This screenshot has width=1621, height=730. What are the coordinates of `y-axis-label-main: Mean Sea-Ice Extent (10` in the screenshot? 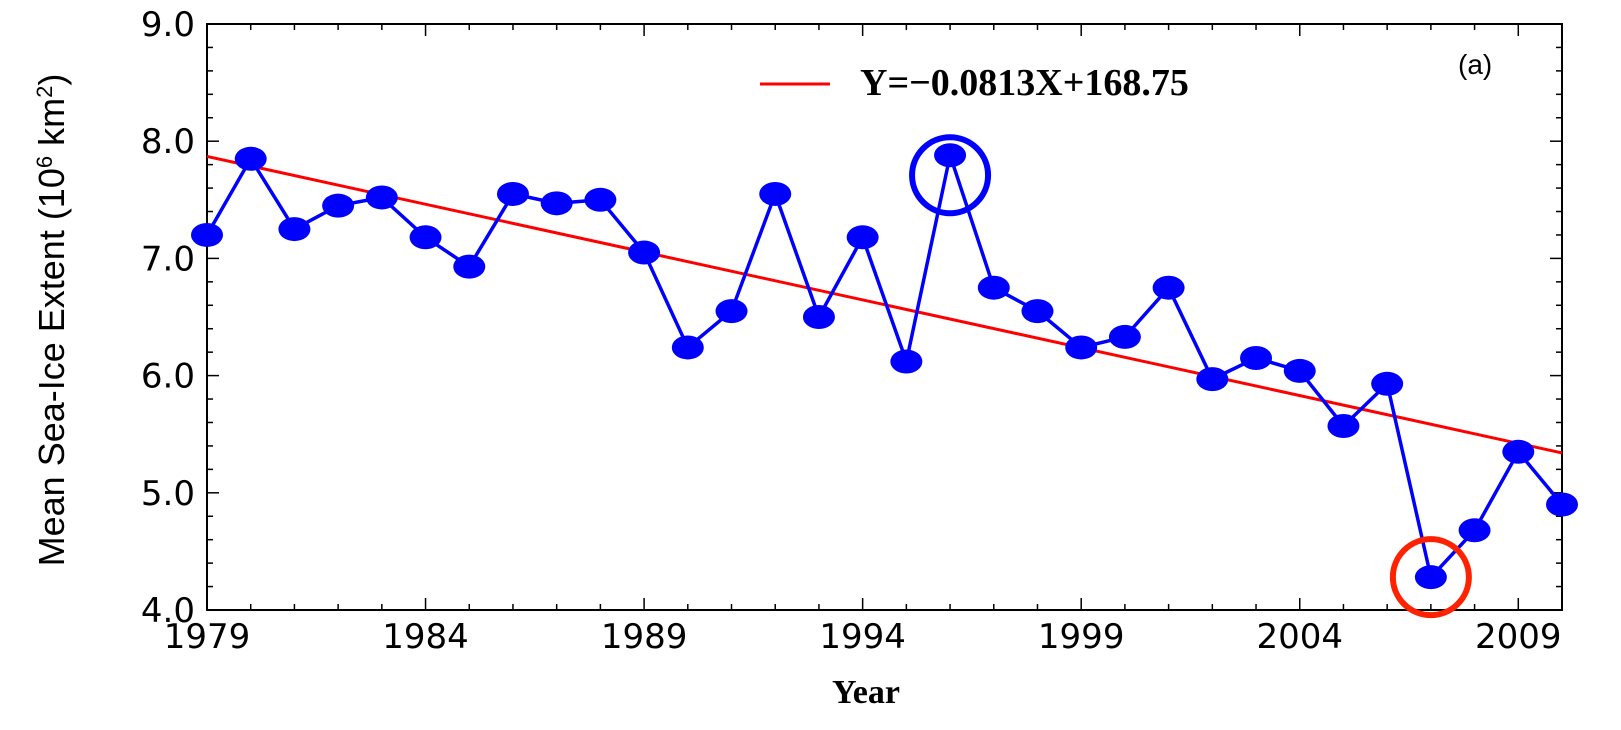 It's located at (51, 367).